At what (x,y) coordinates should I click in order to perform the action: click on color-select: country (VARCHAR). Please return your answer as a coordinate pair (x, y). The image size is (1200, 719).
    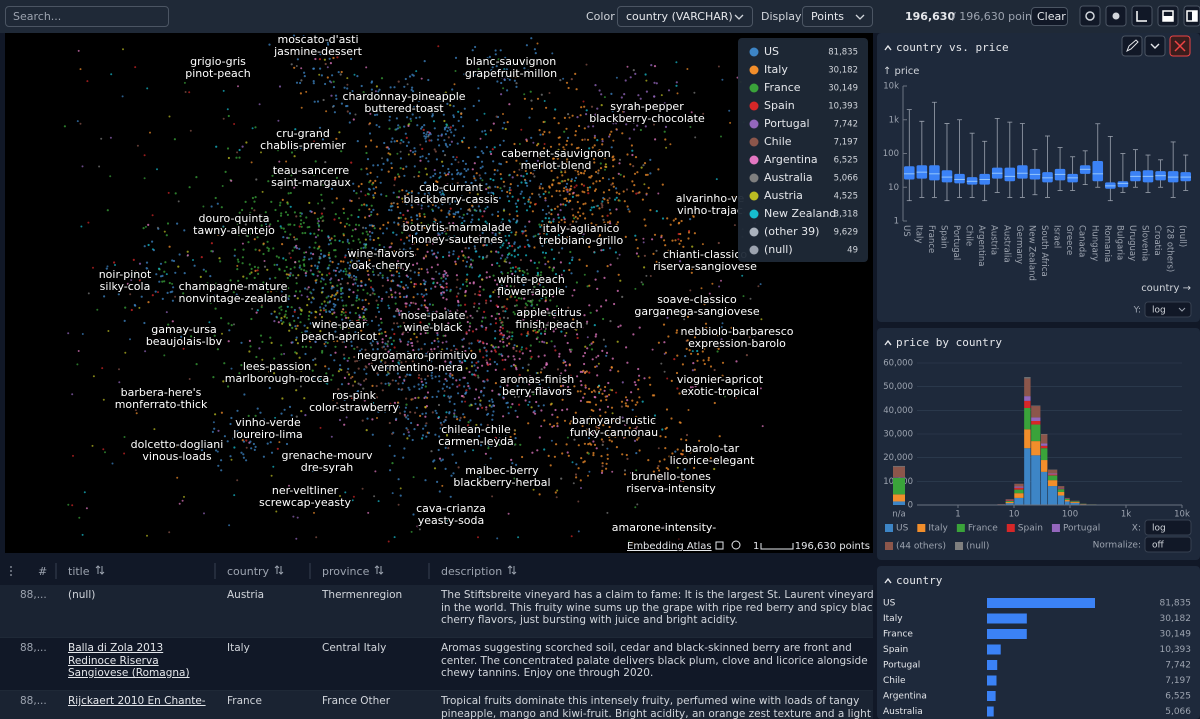
    Looking at the image, I should click on (685, 16).